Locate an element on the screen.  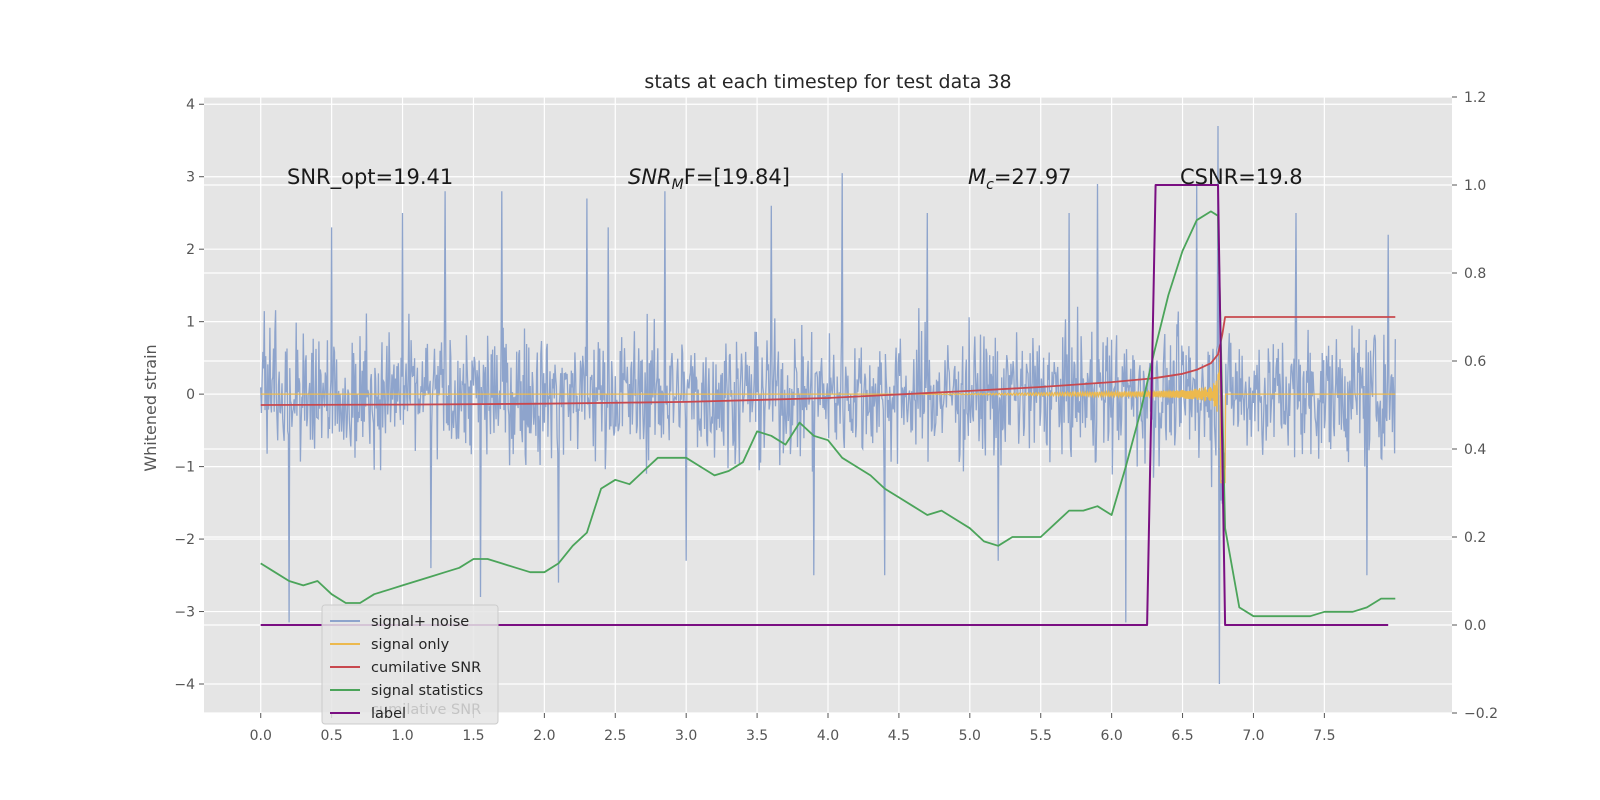
annotation-snr-mf-name: SNR is located at coordinates (650, 177).